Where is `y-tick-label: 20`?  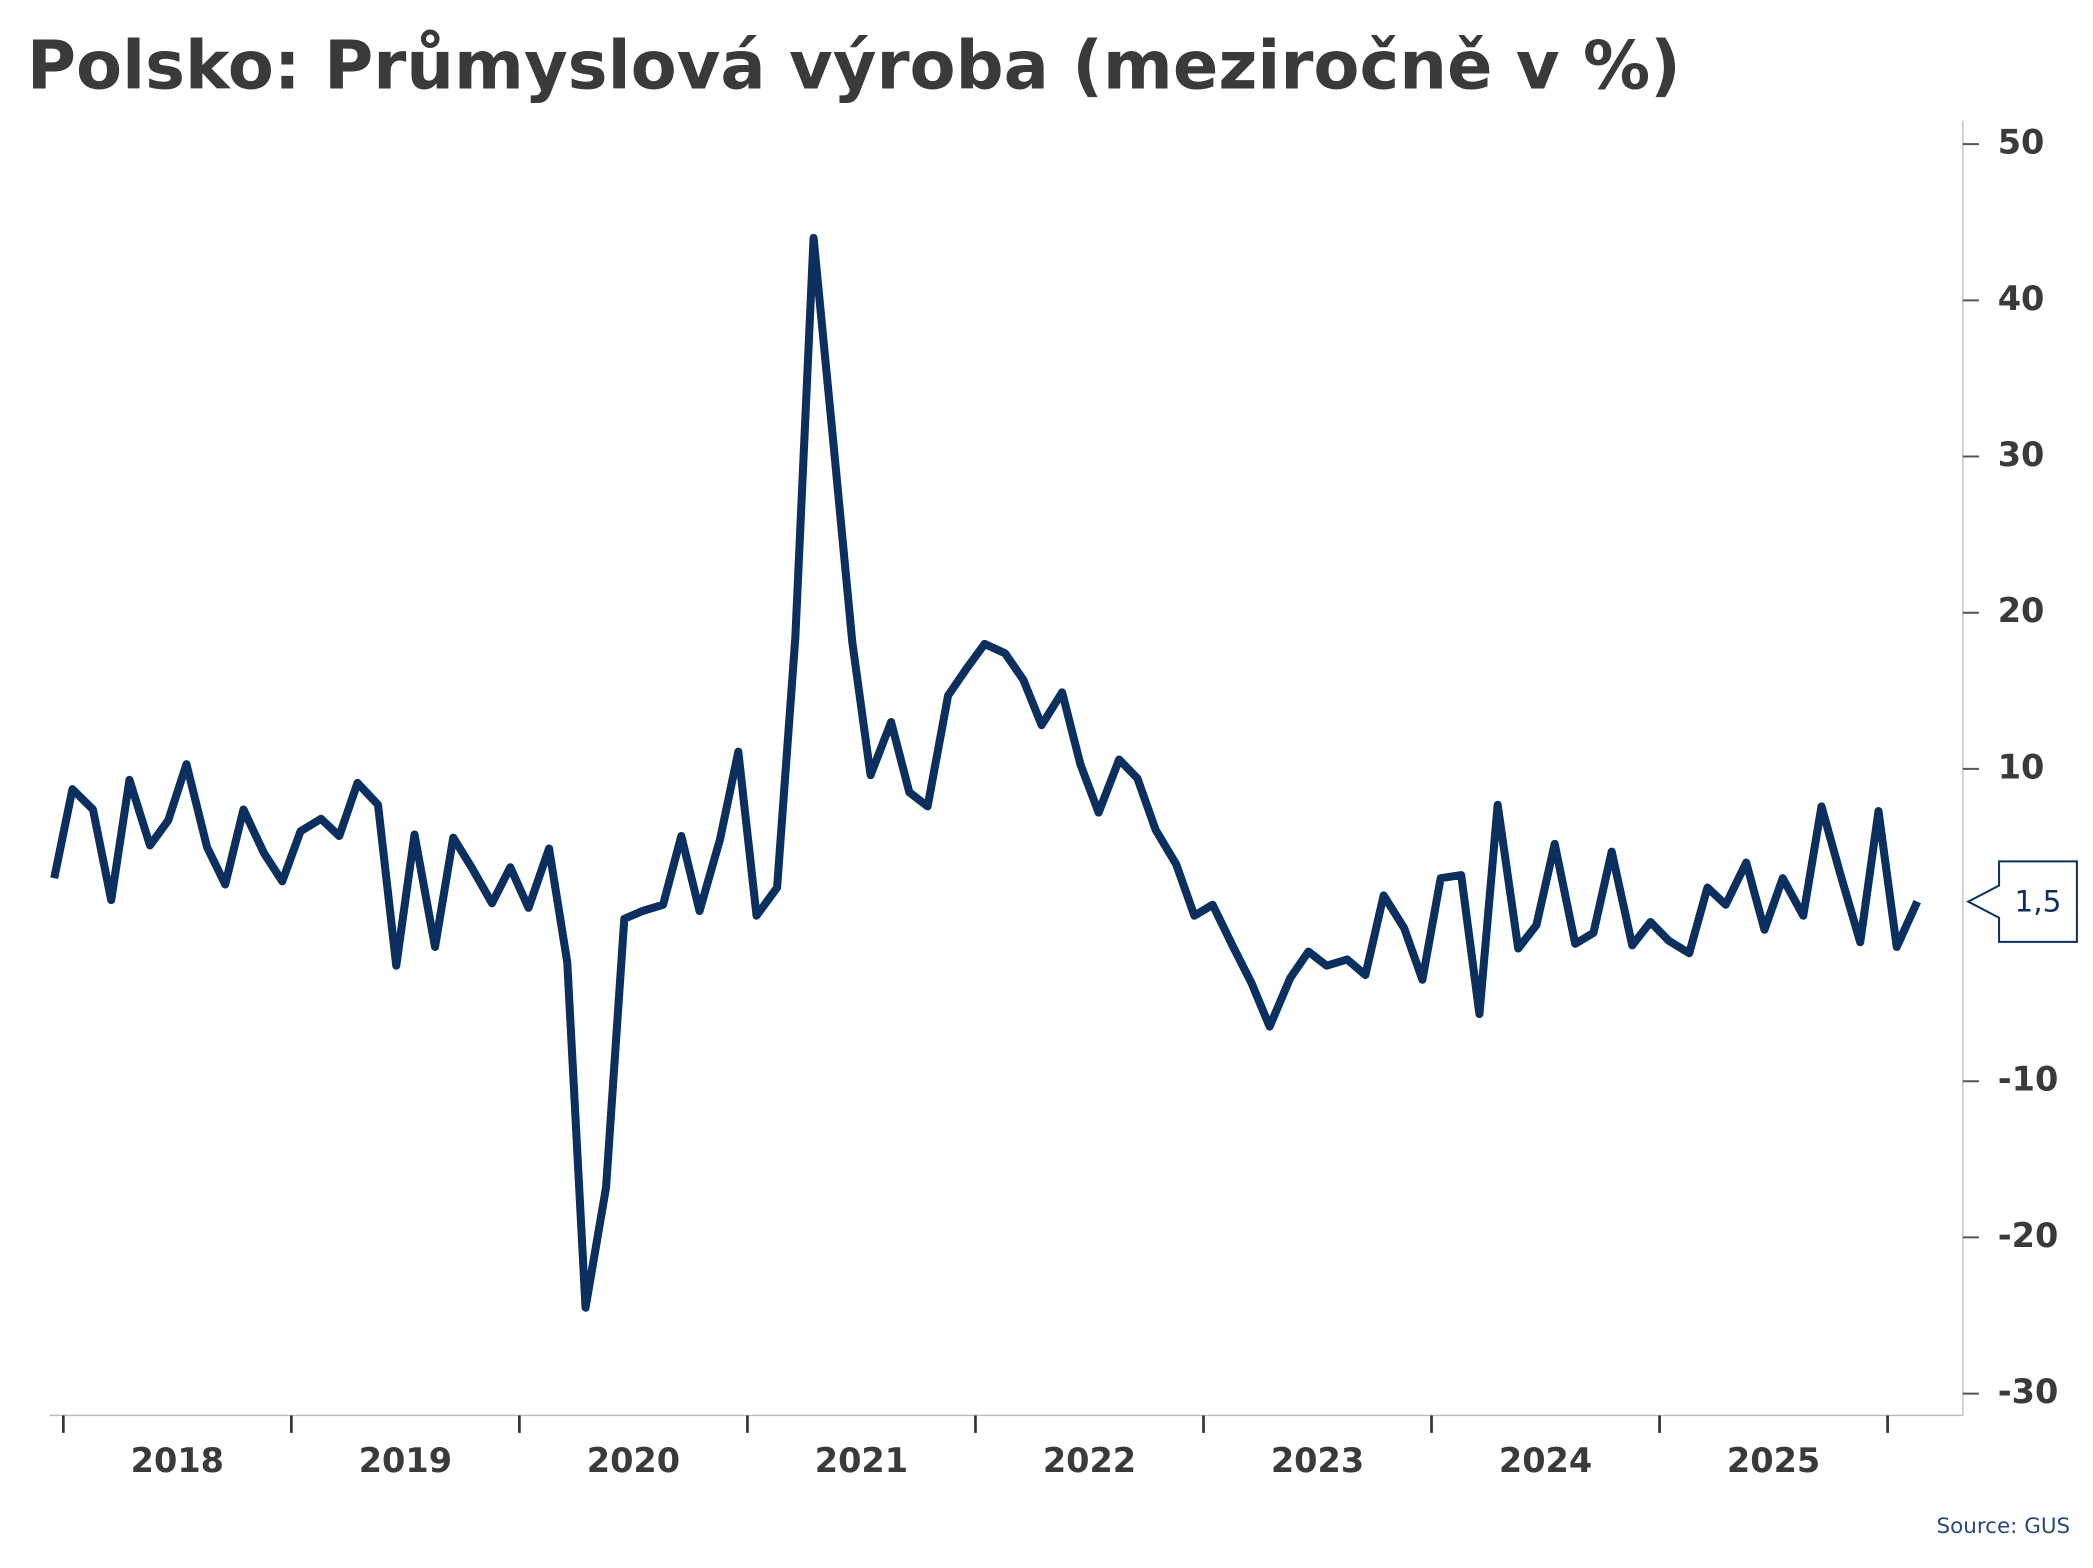 y-tick-label: 20 is located at coordinates (2021, 610).